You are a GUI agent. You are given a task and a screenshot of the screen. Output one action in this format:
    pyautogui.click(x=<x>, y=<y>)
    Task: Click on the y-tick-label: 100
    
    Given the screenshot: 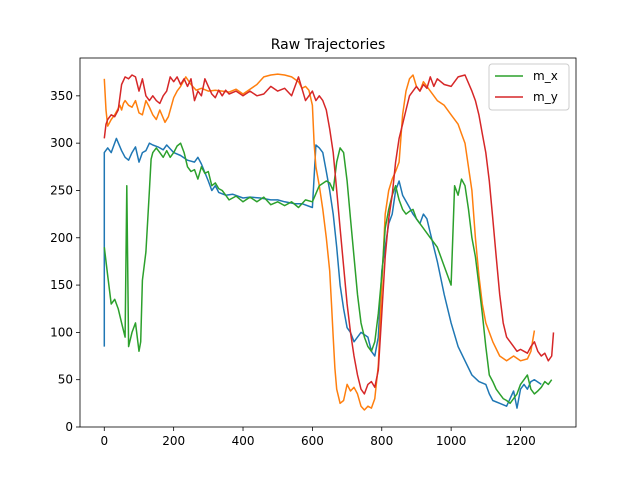 What is the action you would take?
    pyautogui.click(x=61, y=332)
    